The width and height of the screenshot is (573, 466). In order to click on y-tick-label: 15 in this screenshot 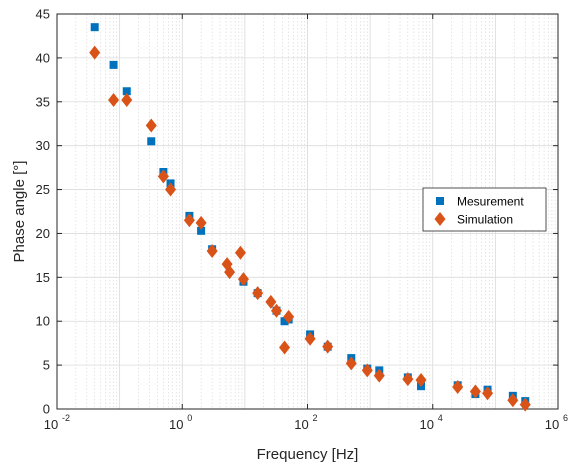, I will do `click(43, 277)`.